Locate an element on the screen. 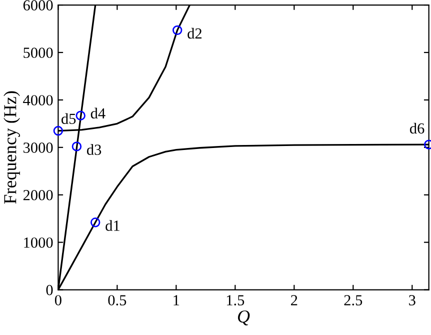  y-tick-label: 1000 is located at coordinates (38, 242).